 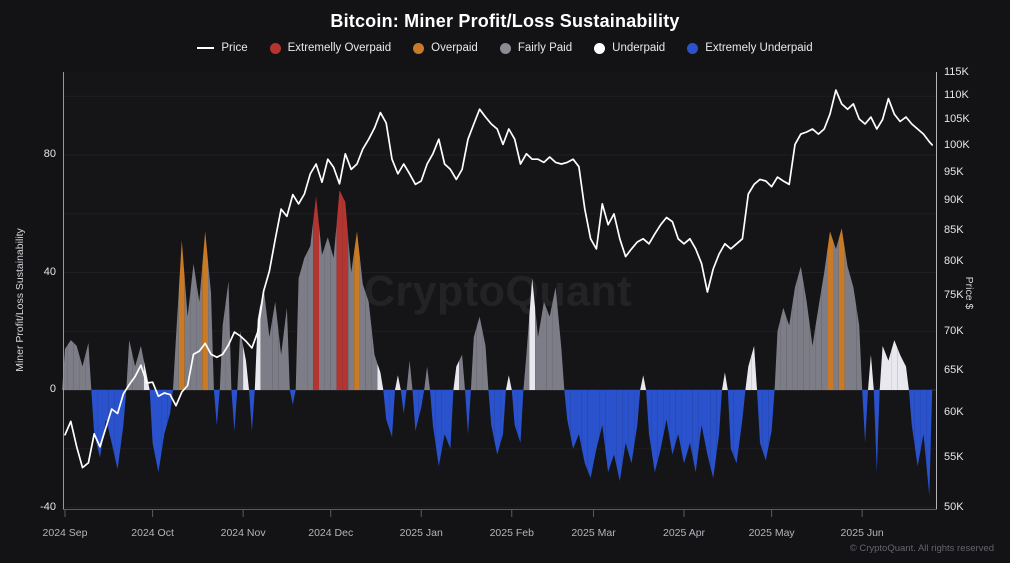 I want to click on overpaid-dot, so click(x=419, y=48).